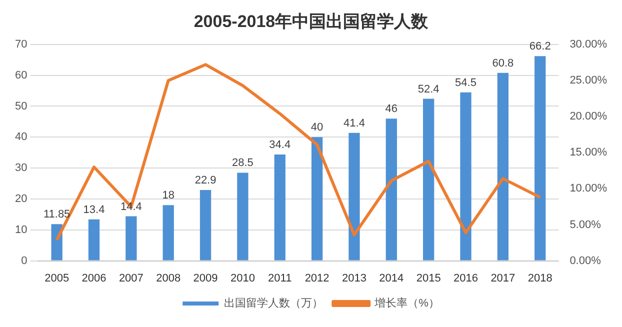  What do you see at coordinates (589, 152) in the screenshot?
I see `y2-tick-label: 15.00%` at bounding box center [589, 152].